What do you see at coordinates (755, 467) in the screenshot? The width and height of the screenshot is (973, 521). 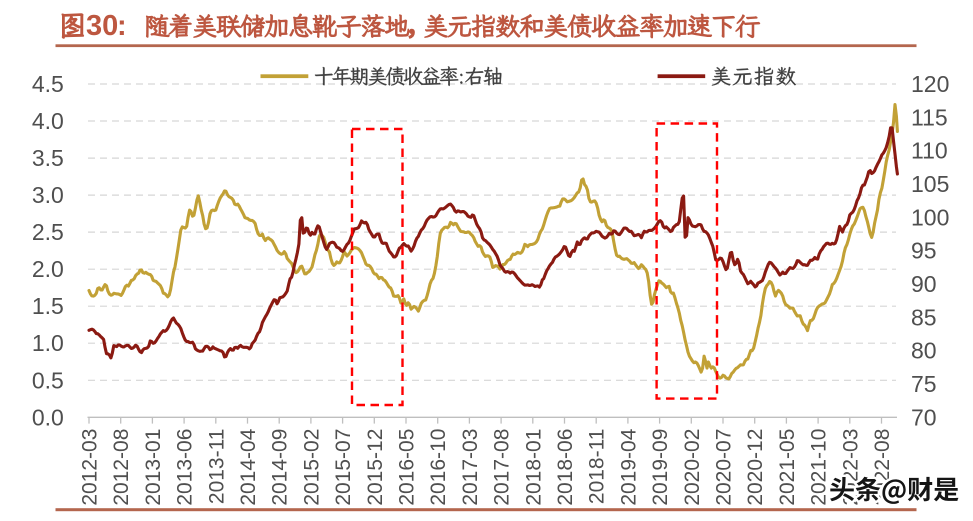 I see `svg-text: 2020-12` at bounding box center [755, 467].